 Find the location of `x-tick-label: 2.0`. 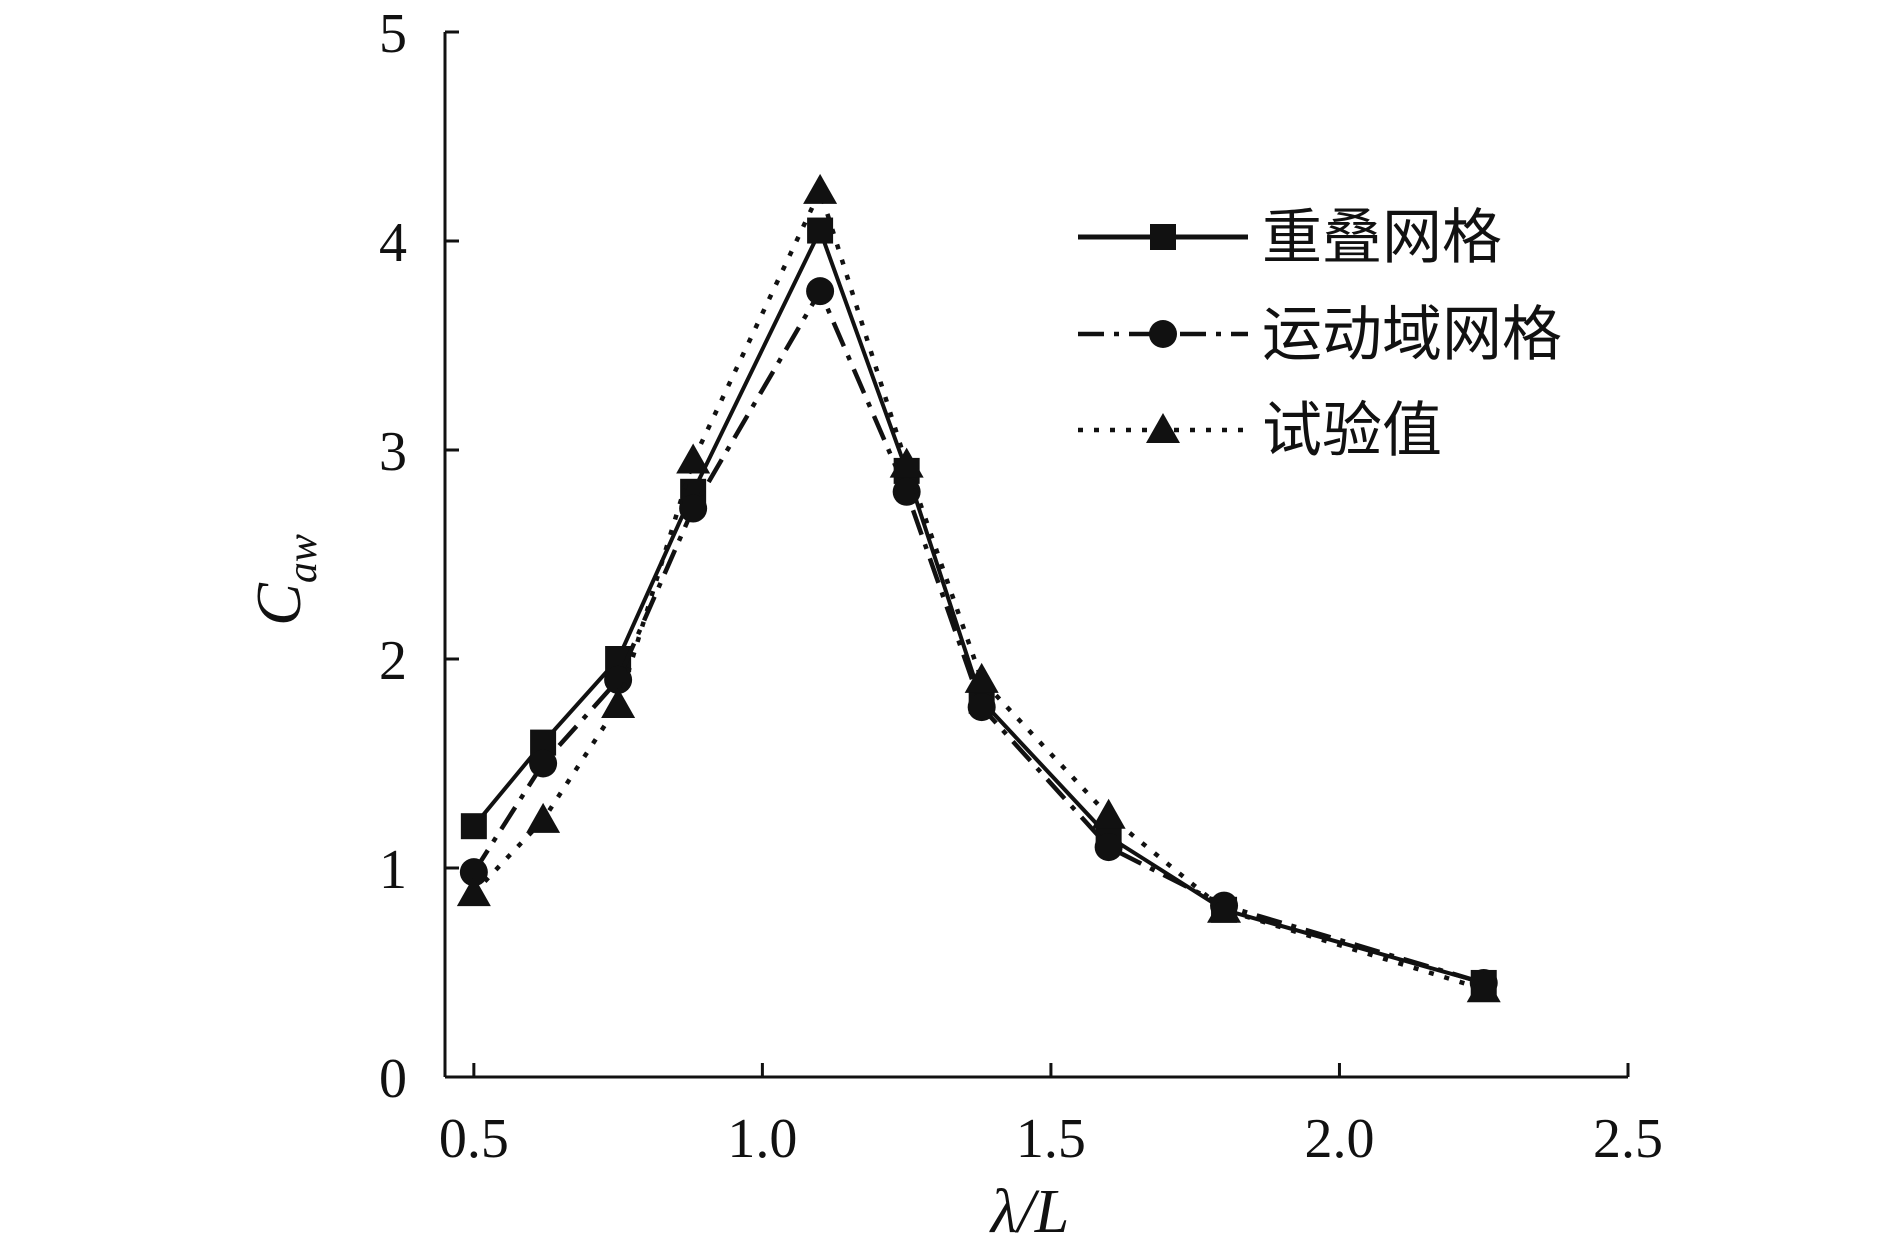

x-tick-label: 2.0 is located at coordinates (1339, 1139).